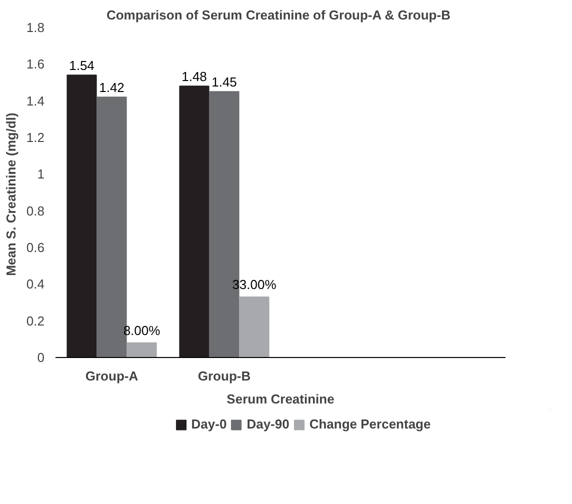 The height and width of the screenshot is (504, 572). Describe the element at coordinates (209, 424) in the screenshot. I see `legend-label: Day-0` at that location.